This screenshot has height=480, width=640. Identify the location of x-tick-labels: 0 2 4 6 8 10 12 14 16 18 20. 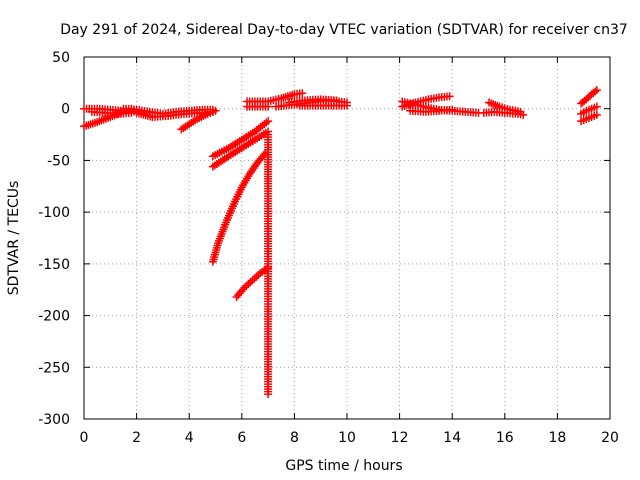
(349, 438).